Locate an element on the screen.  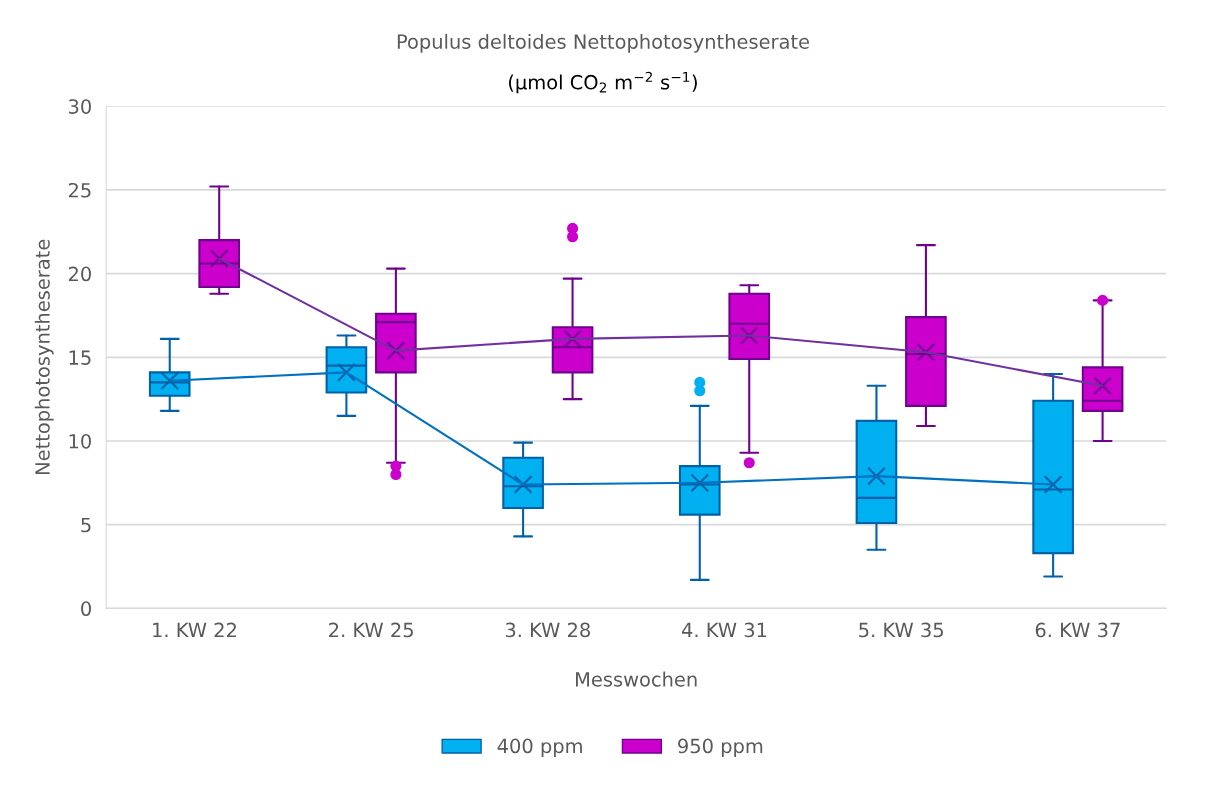
y-tick-label: 20 is located at coordinates (79, 274).